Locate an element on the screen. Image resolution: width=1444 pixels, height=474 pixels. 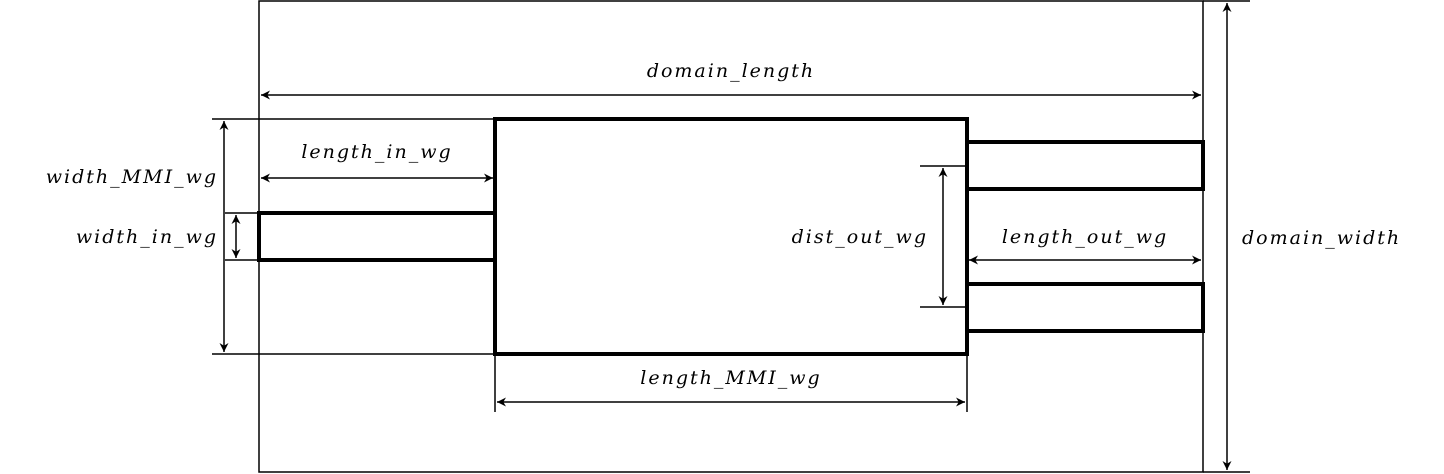
domain-width-label: domain_width is located at coordinates (1321, 238).